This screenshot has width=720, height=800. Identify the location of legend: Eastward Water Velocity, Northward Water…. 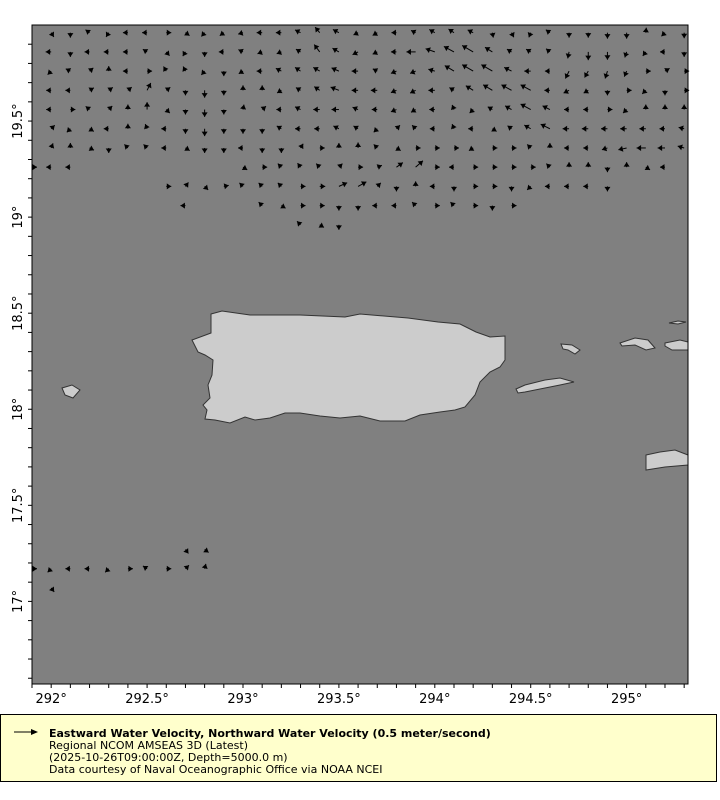
(358, 748).